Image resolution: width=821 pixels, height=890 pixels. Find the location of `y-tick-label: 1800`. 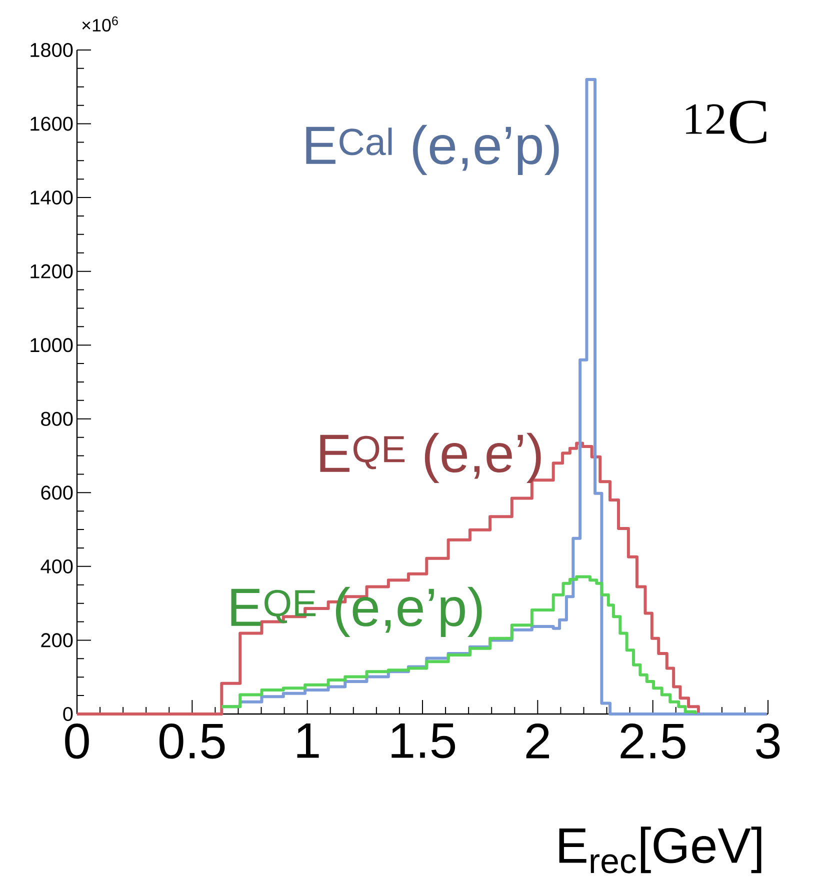

y-tick-label: 1800 is located at coordinates (51, 50).